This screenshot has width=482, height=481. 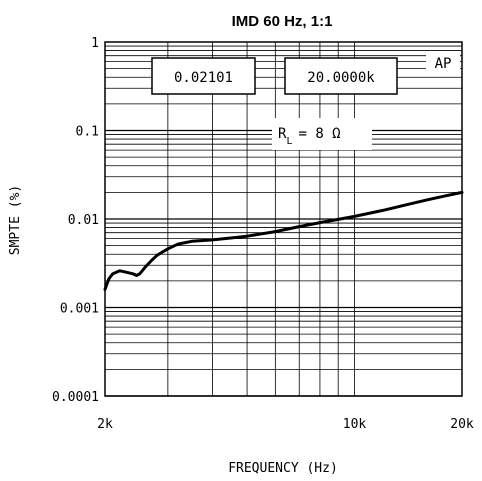 I want to click on readout-panel: 0.02101 20.0000k AP RL = 8 Ω, so click(x=305, y=102).